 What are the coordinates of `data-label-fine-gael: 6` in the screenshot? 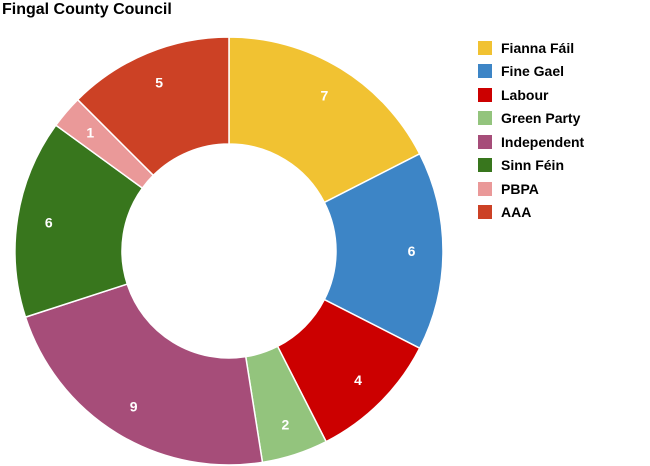 It's located at (412, 251).